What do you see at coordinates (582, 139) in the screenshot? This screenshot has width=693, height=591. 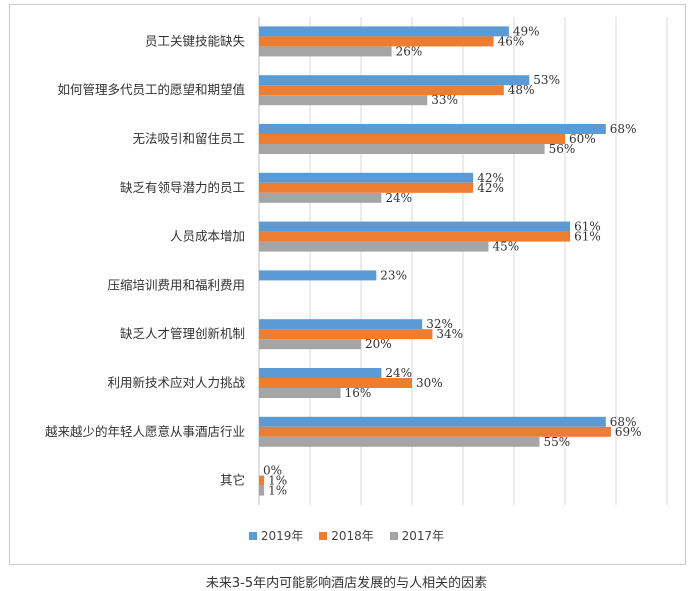 I see `data-label: 60%` at bounding box center [582, 139].